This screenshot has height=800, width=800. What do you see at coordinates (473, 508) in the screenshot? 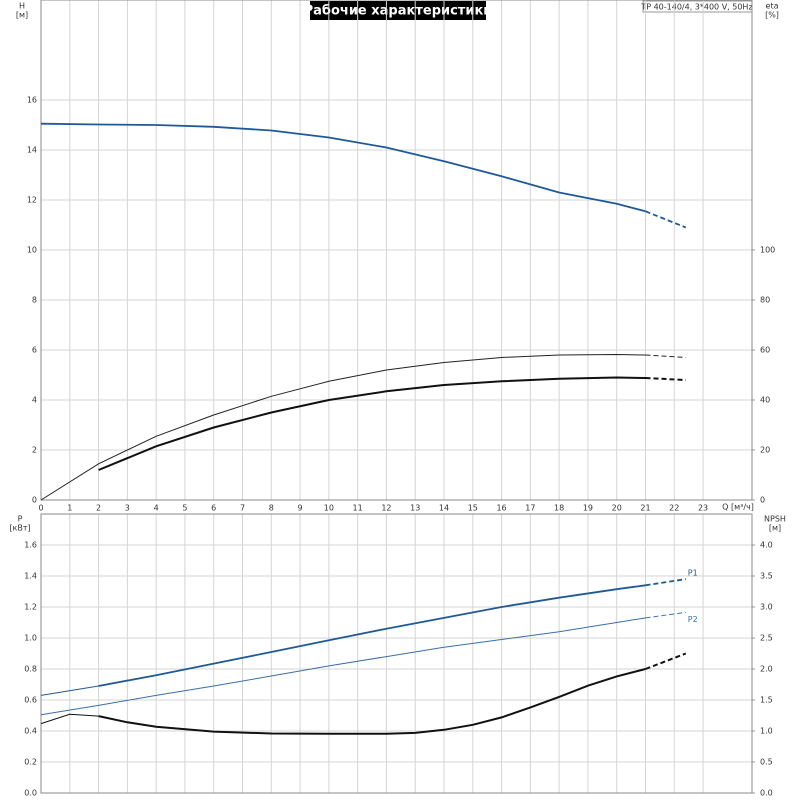
I see `x-tick-label: 15` at bounding box center [473, 508].